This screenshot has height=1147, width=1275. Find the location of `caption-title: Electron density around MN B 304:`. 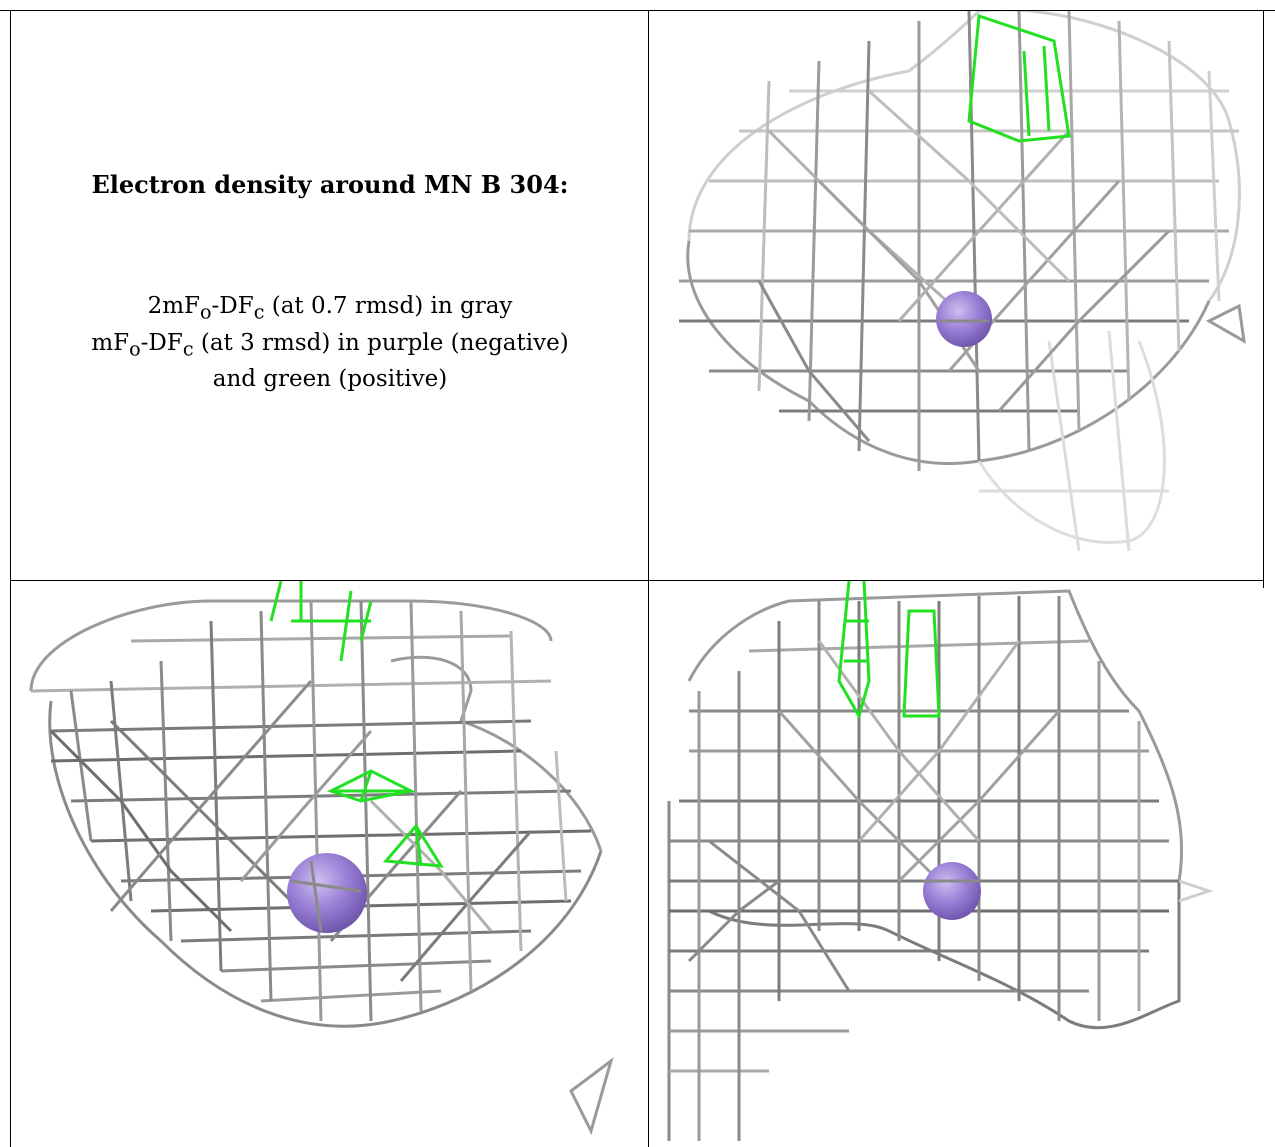

caption-title: Electron density around MN B 304: is located at coordinates (330, 184).